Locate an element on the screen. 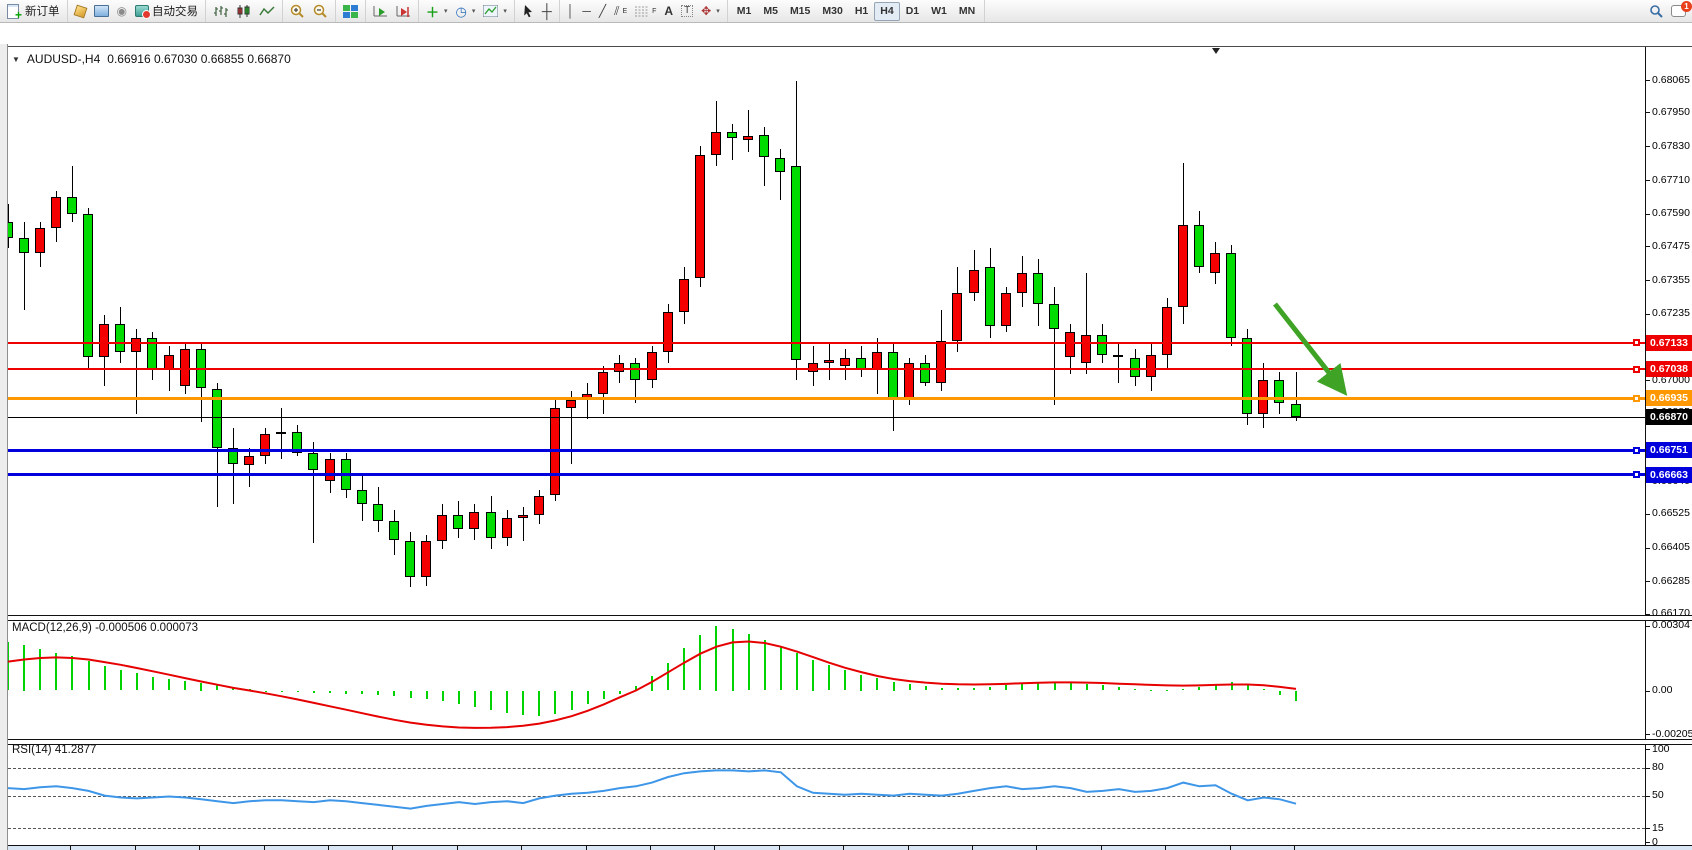 The height and width of the screenshot is (850, 1692). macd-signal-line is located at coordinates (652, 684).